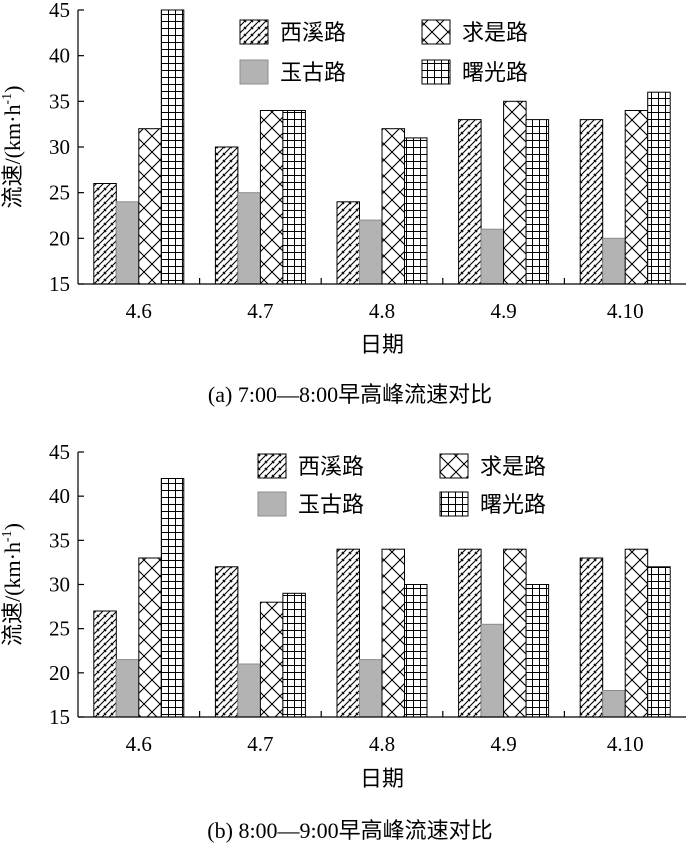 The image size is (700, 850). Describe the element at coordinates (350, 394) in the screenshot. I see `figure-caption: (a) 7:00—8:00早高峰流速对比` at that location.